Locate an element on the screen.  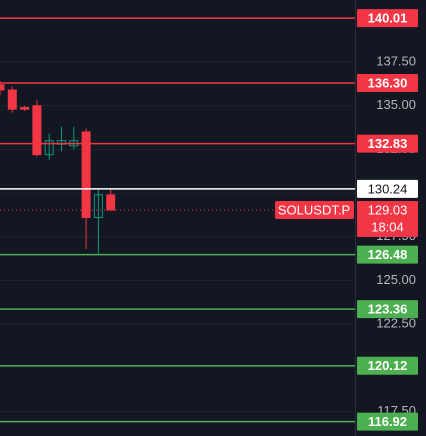
level-label: 130.24 is located at coordinates (388, 188).